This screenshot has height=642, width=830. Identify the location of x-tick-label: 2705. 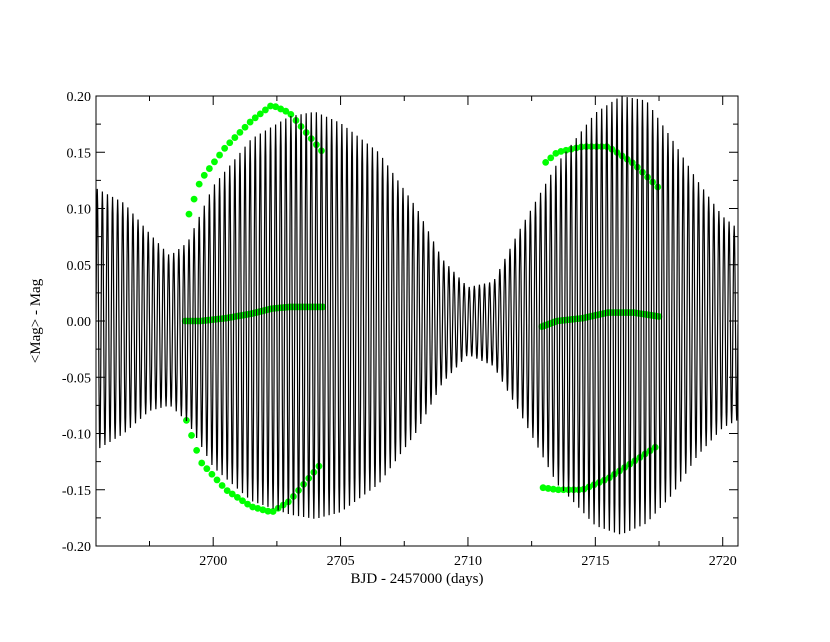
(341, 561).